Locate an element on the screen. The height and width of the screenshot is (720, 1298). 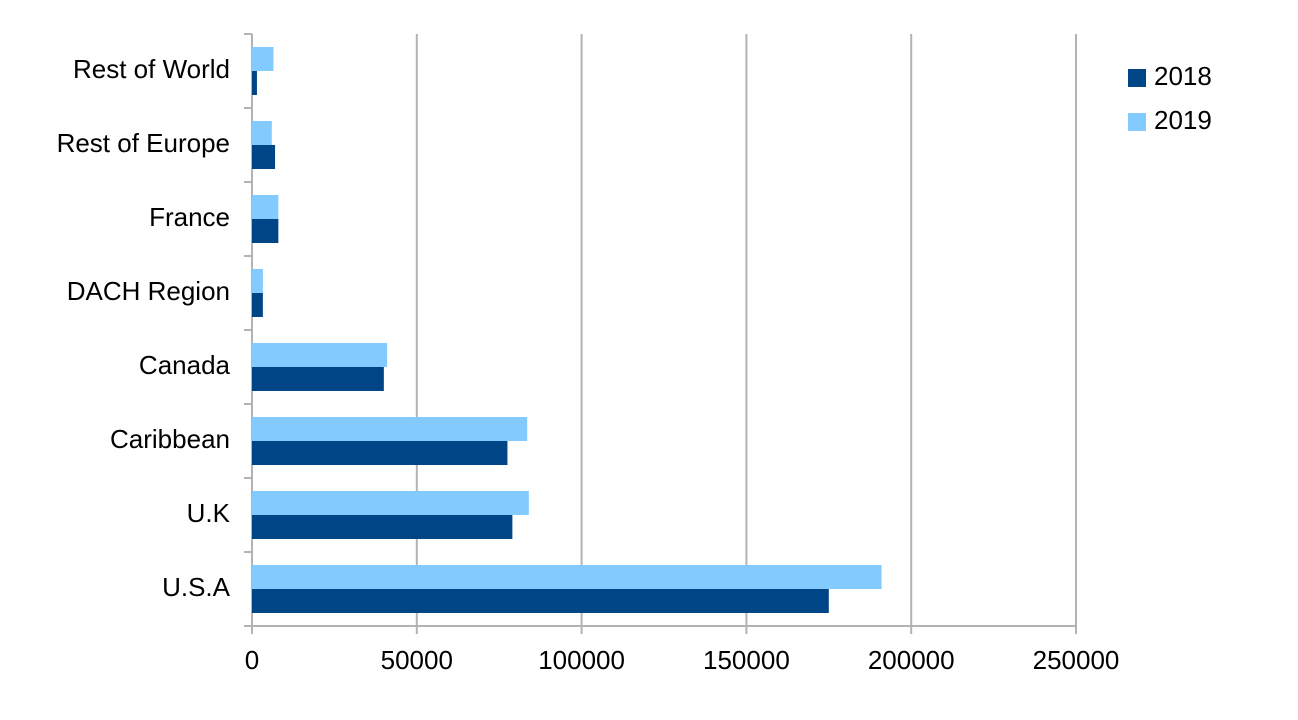
x-tick-label: 200000 is located at coordinates (911, 660).